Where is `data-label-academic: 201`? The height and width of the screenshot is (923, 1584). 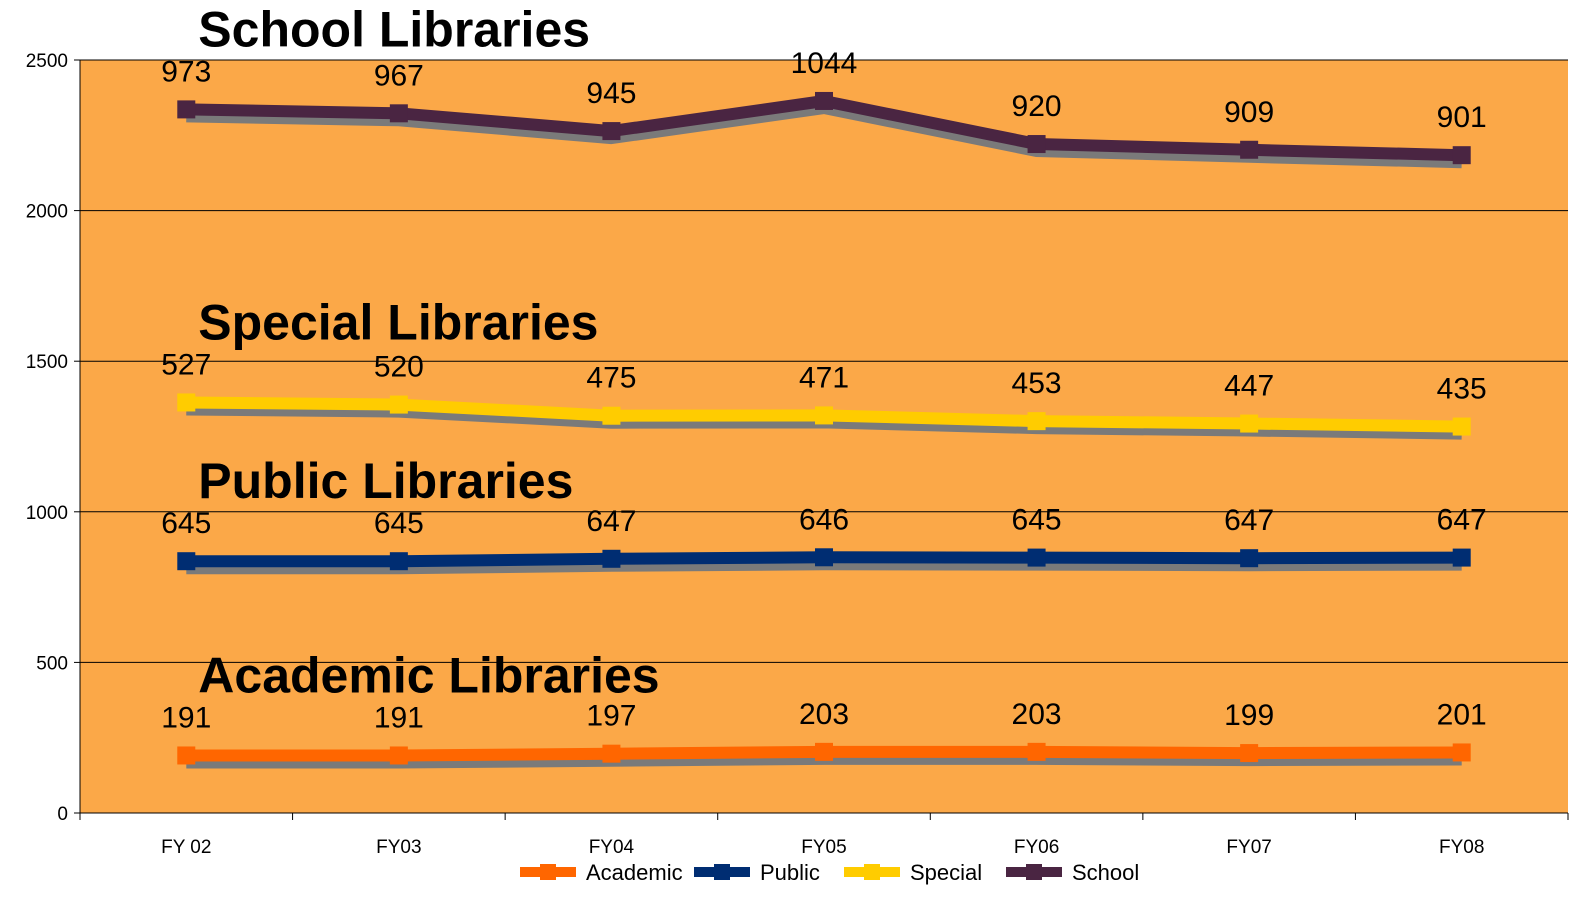
data-label-academic: 201 is located at coordinates (1462, 714).